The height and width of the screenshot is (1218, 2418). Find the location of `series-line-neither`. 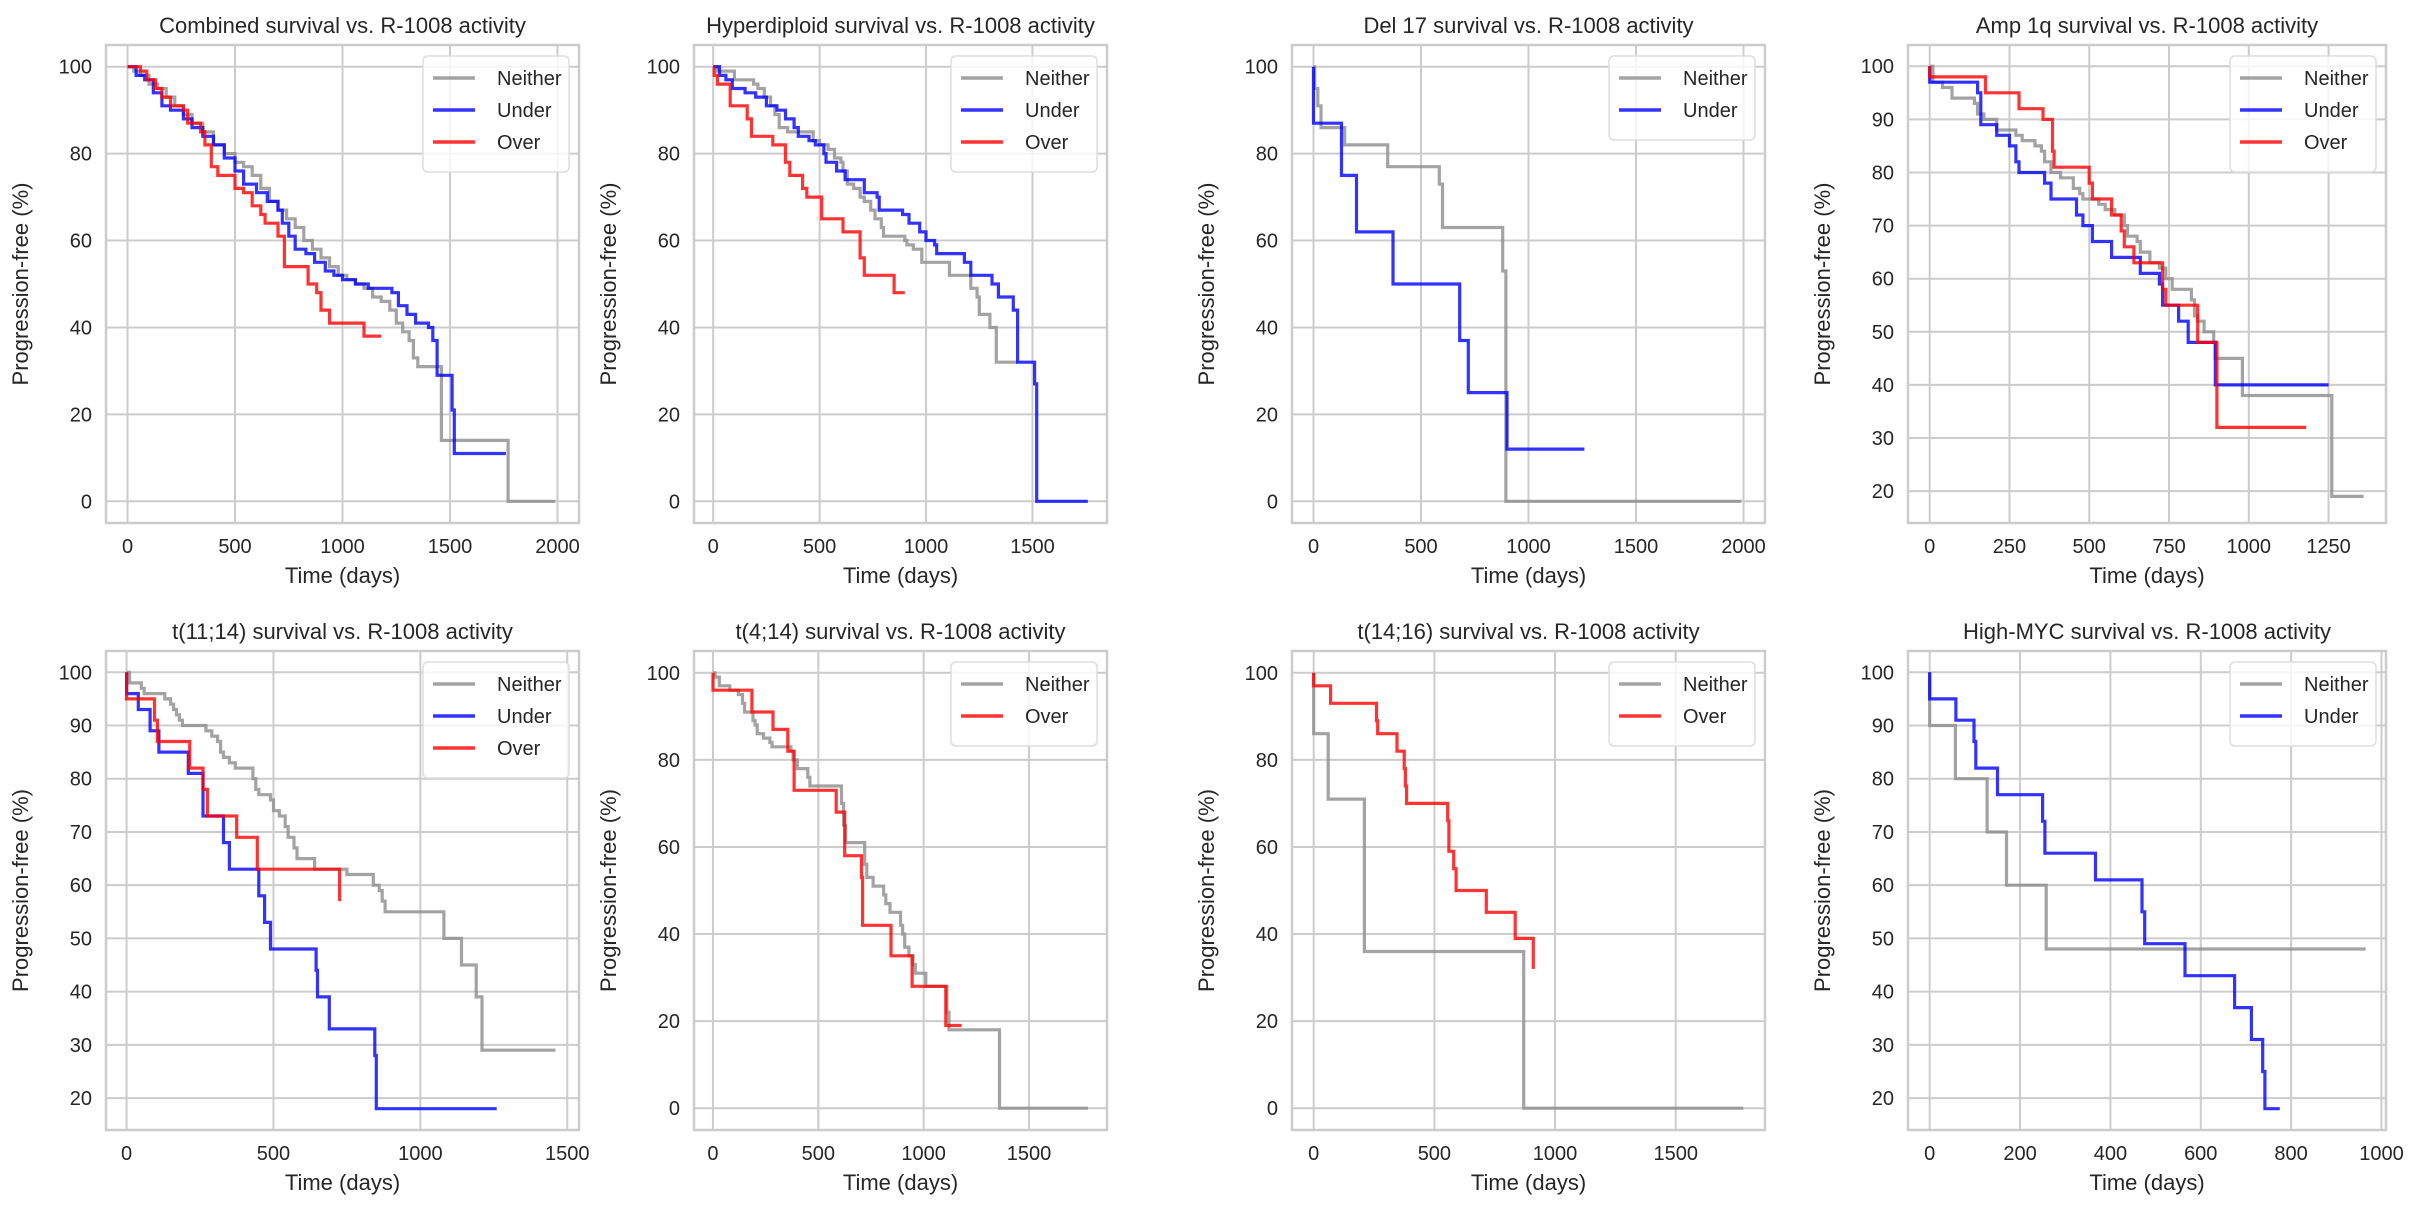

series-line-neither is located at coordinates (1528, 891).